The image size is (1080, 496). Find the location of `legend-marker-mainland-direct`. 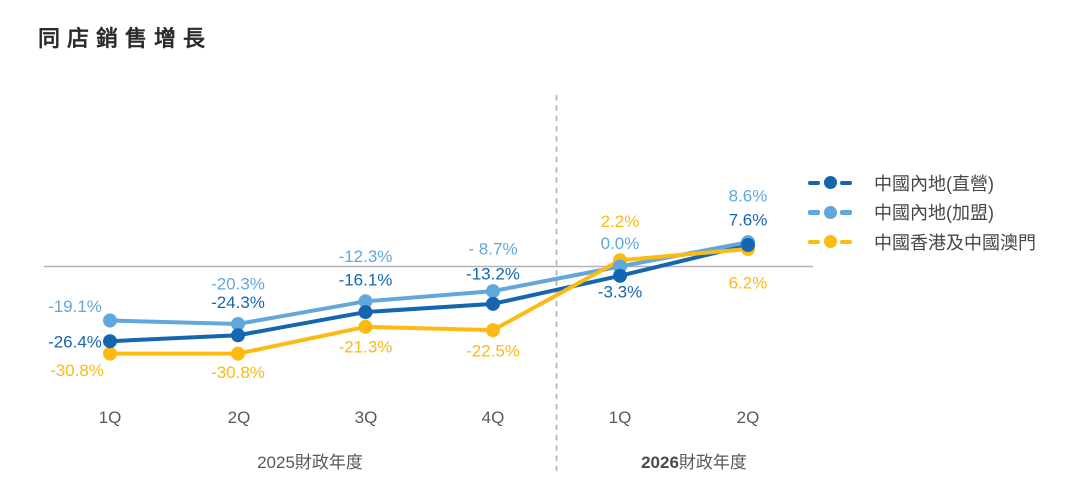

legend-marker-mainland-direct is located at coordinates (830, 183).